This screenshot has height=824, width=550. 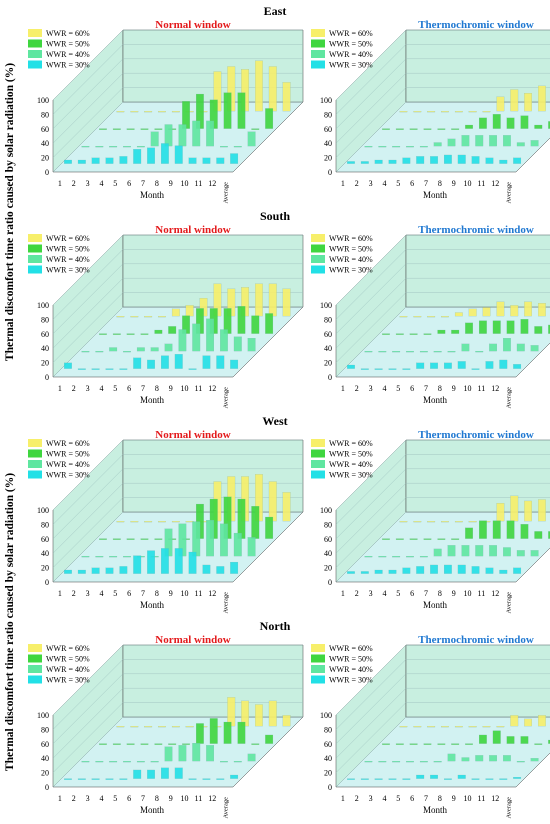 What do you see at coordinates (193, 230) in the screenshot?
I see `panel-title: Normal window` at bounding box center [193, 230].